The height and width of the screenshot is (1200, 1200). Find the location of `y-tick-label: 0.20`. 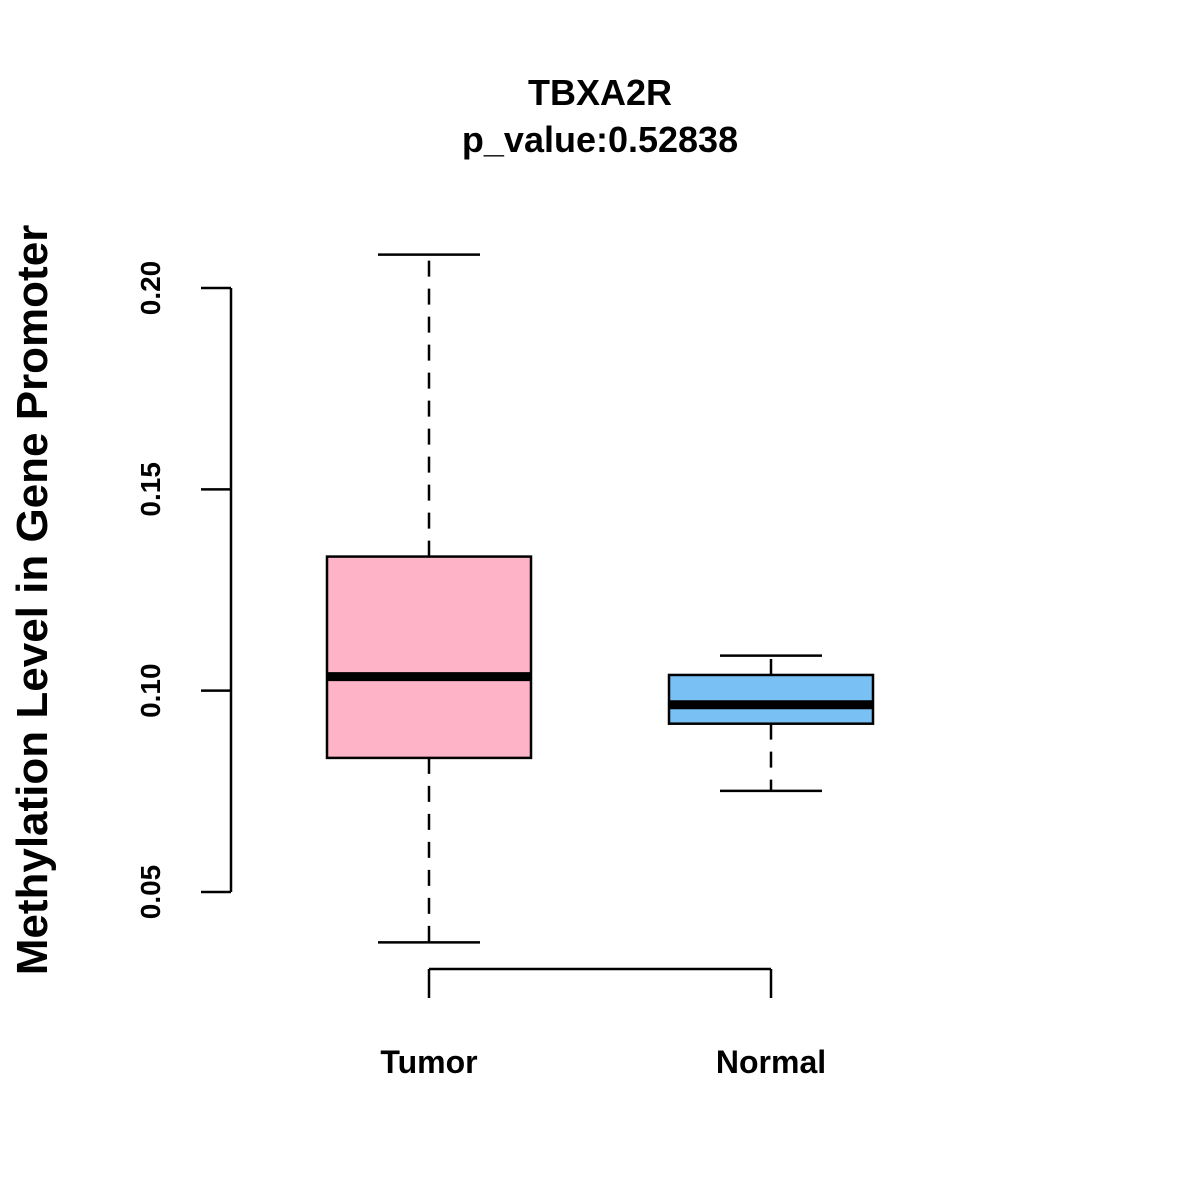

y-tick-label: 0.20 is located at coordinates (150, 288).